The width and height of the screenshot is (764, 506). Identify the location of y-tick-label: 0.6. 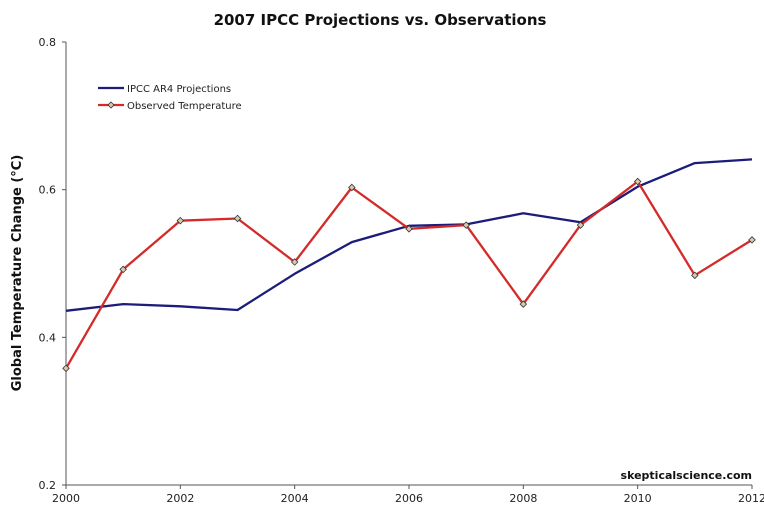
(48, 190).